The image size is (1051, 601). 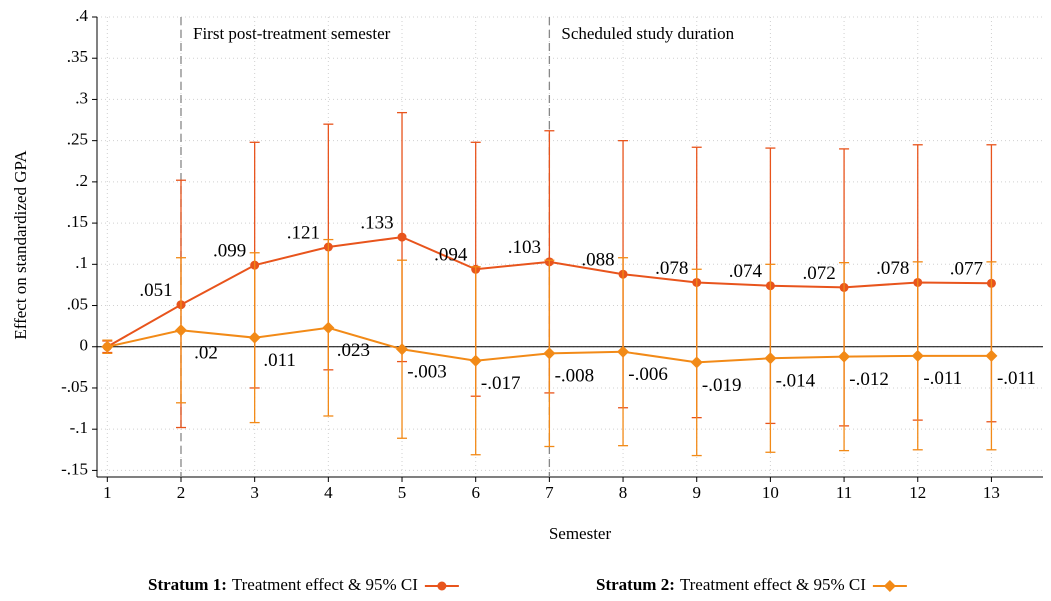 I want to click on y-tick-label: .15, so click(x=77, y=221).